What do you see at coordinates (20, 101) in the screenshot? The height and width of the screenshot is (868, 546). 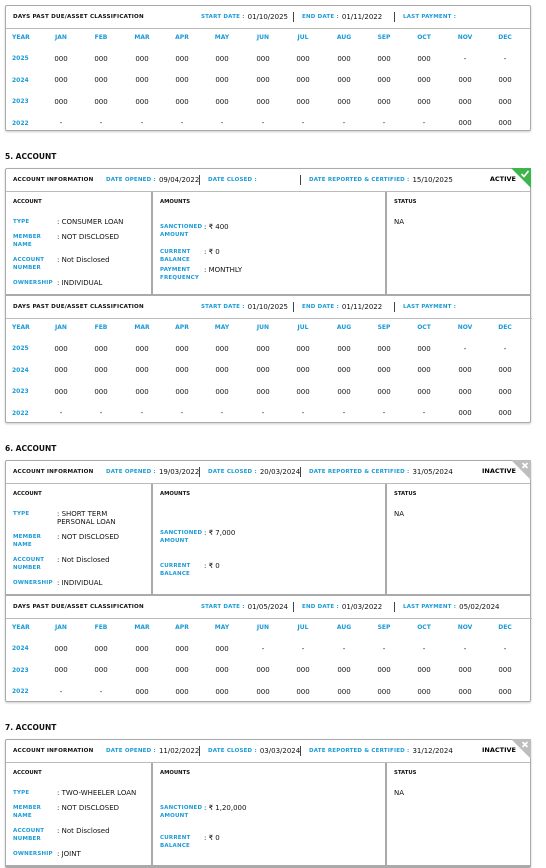 I see `year: 2023` at bounding box center [20, 101].